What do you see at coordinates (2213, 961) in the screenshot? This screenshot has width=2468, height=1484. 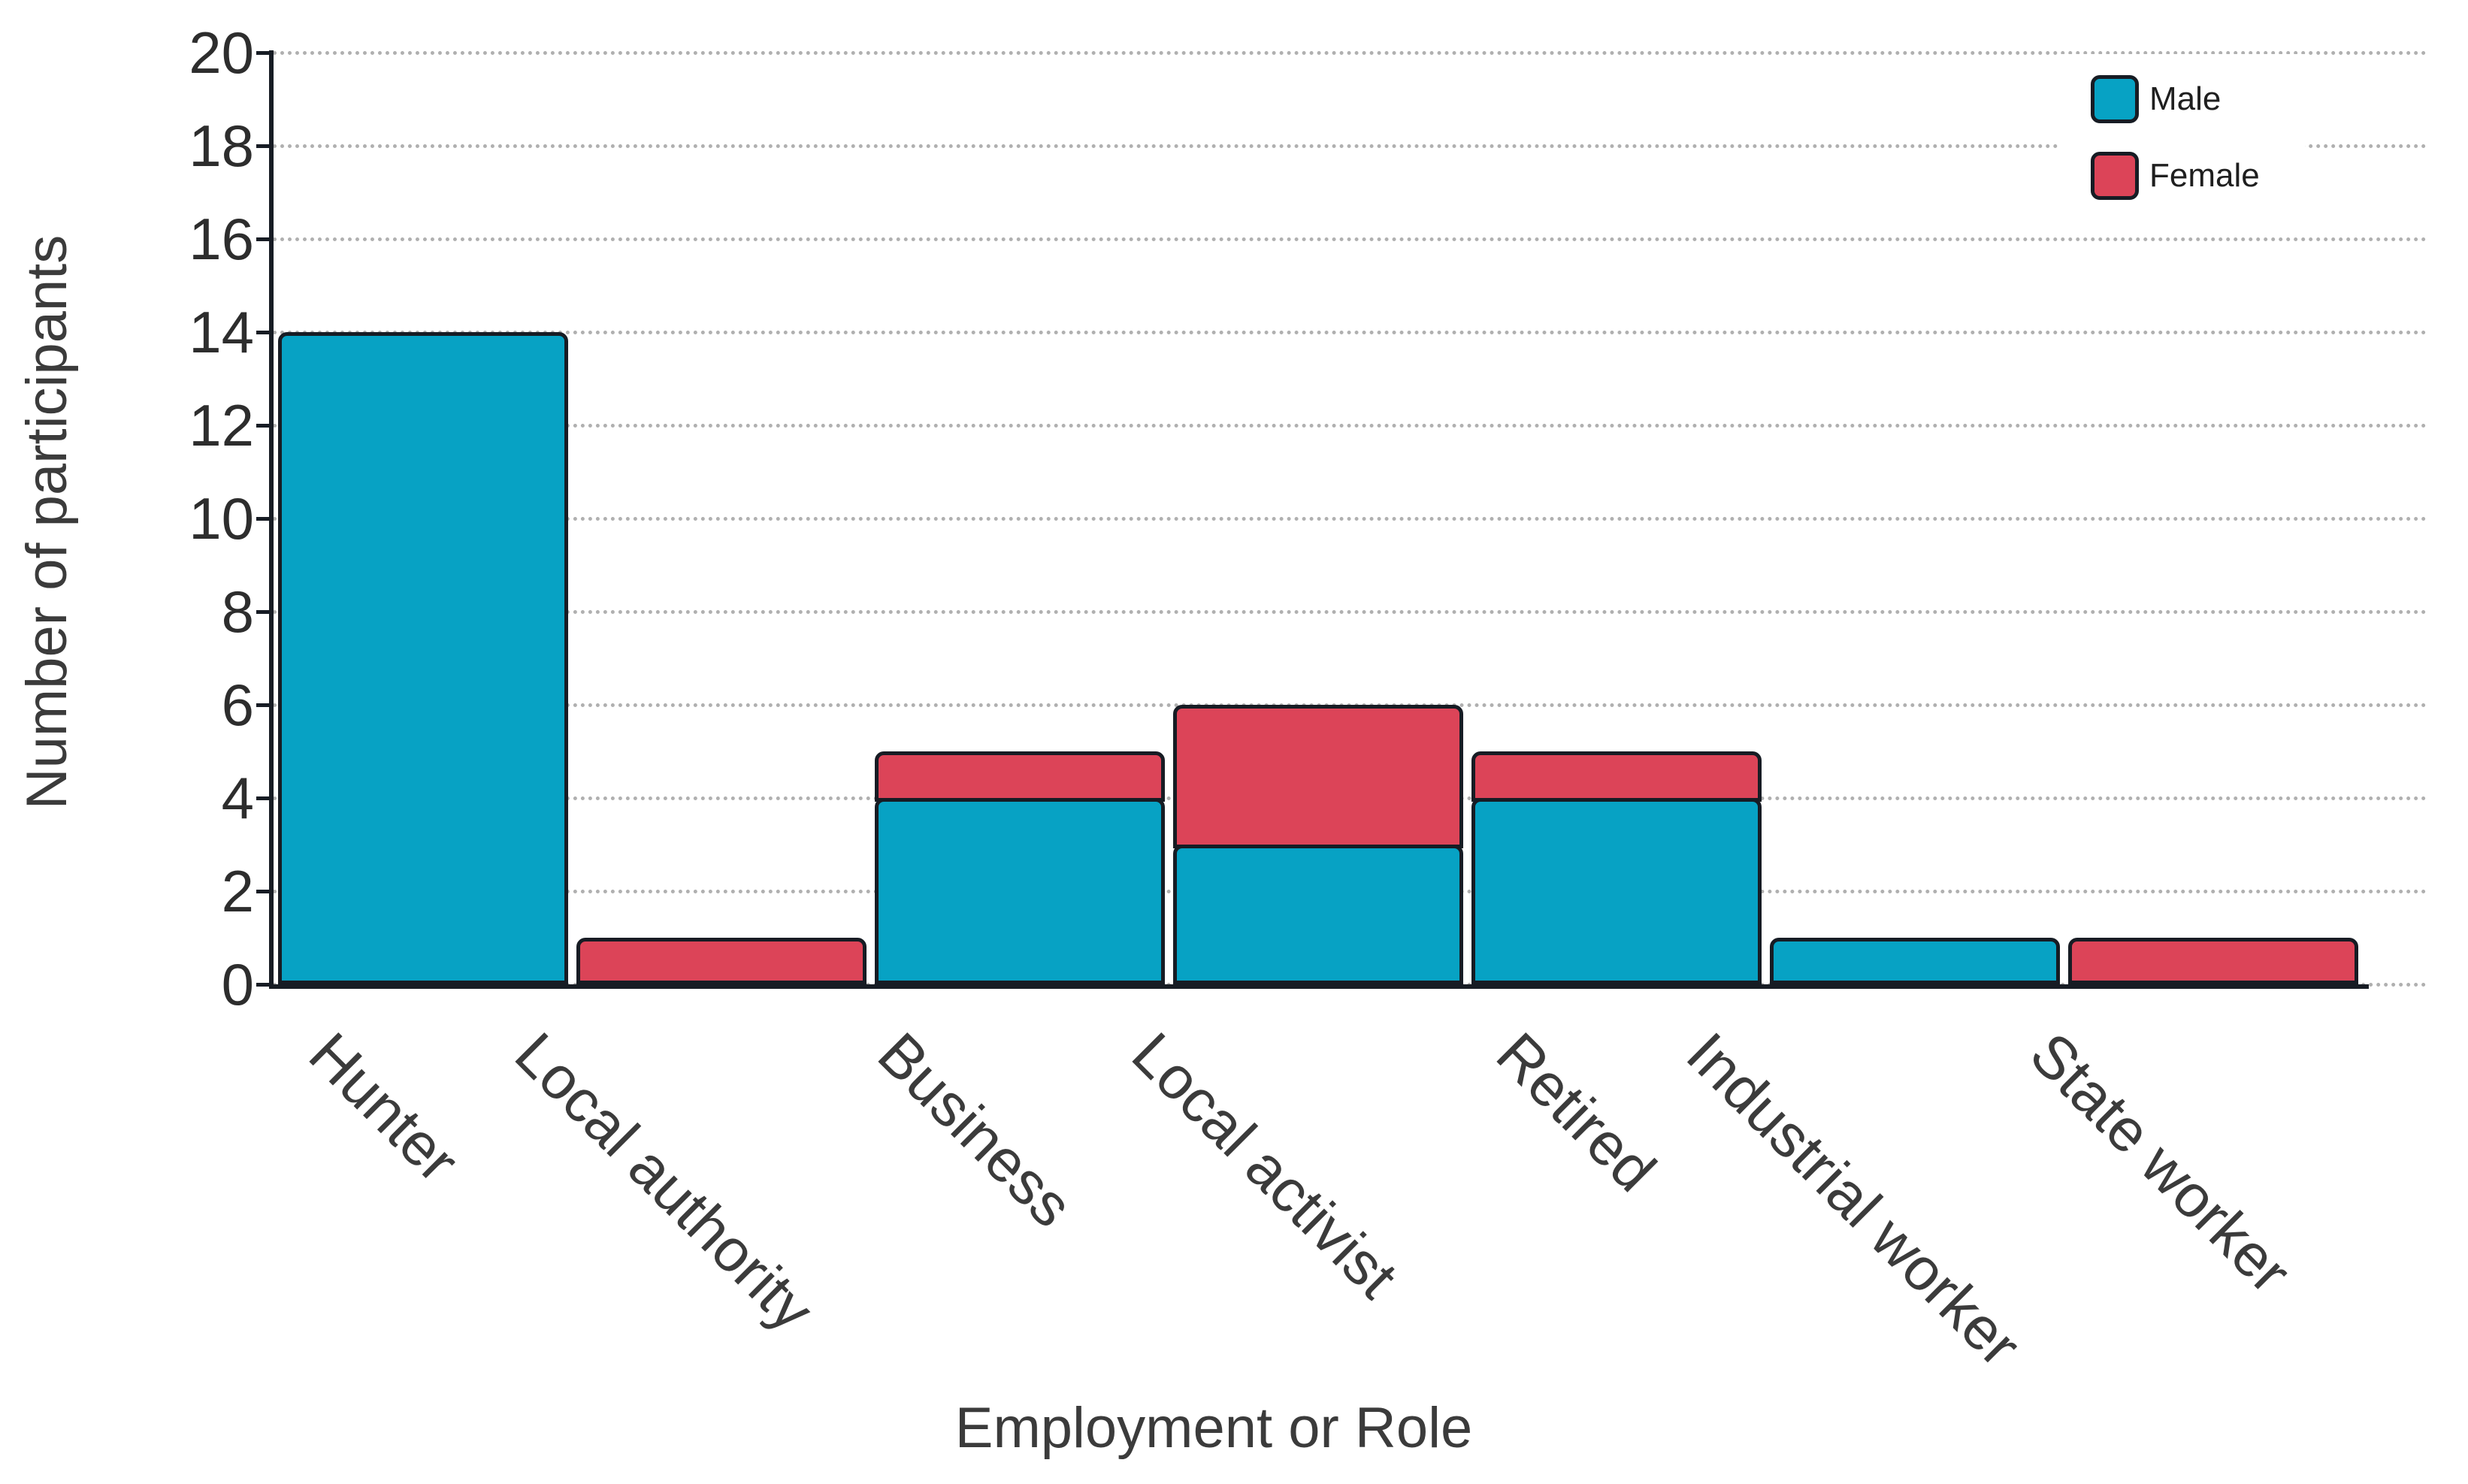 I see `bar-state-worker-female` at bounding box center [2213, 961].